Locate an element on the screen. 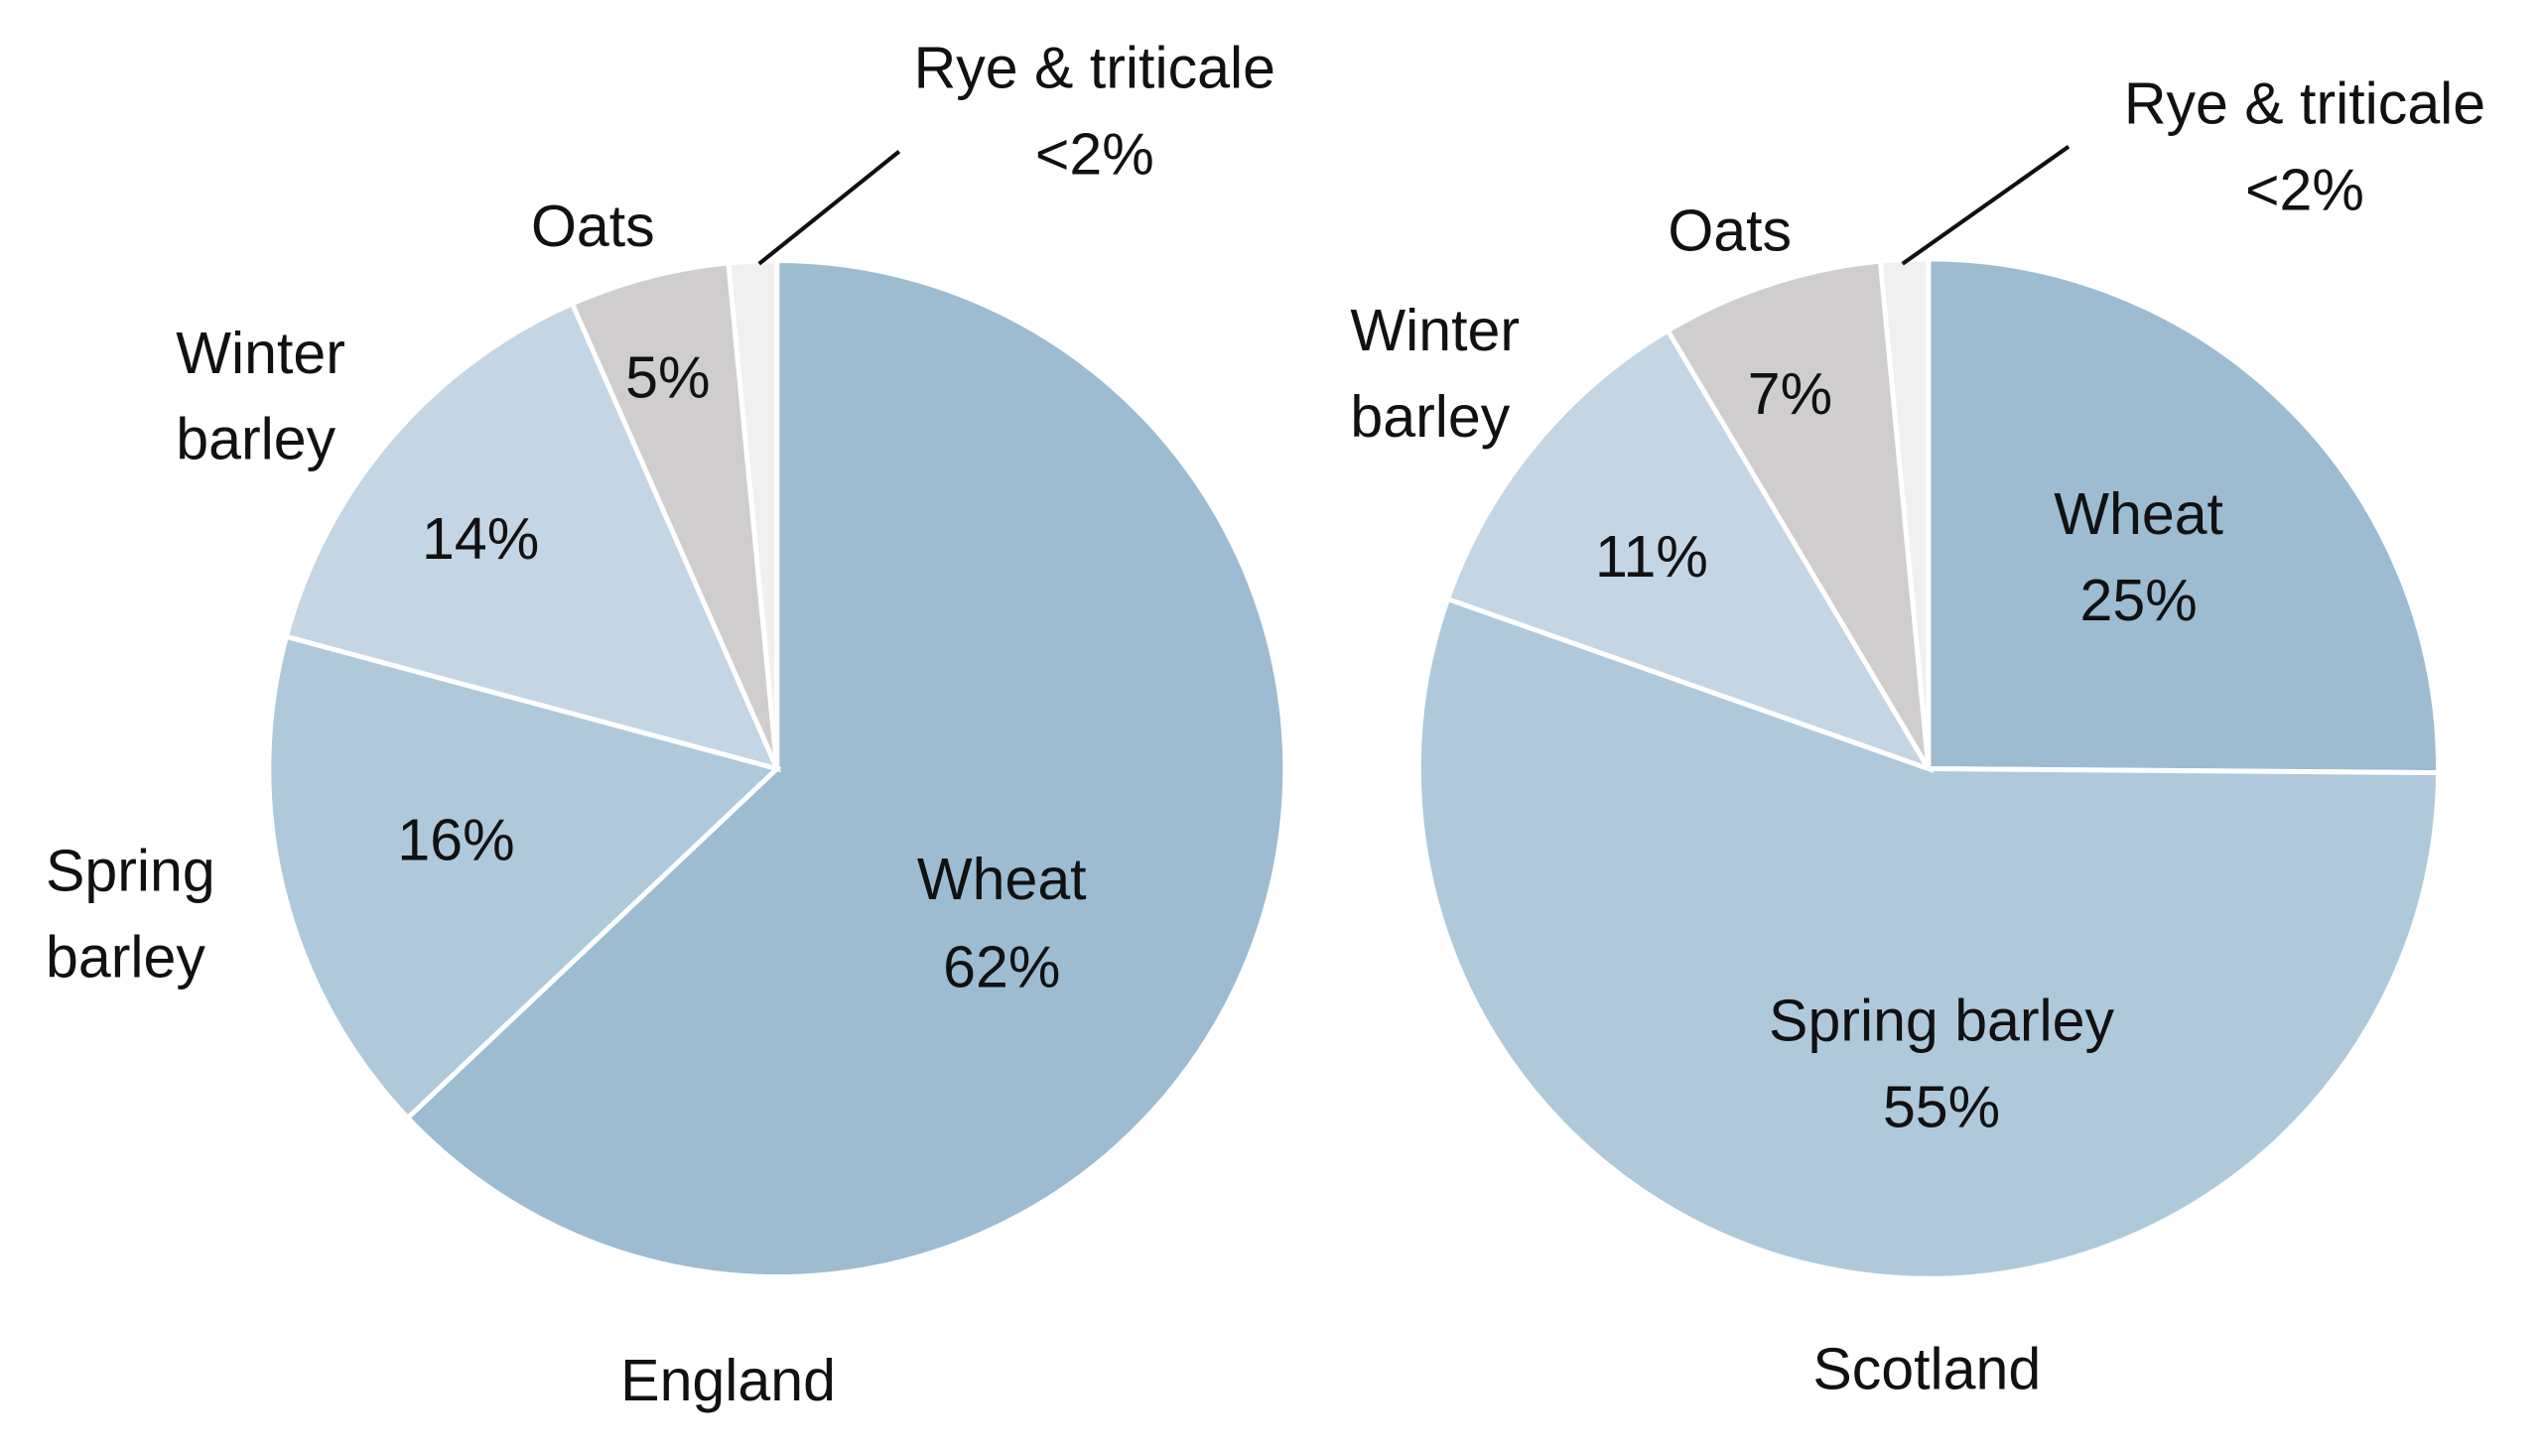  scotland-oats-value: 7% is located at coordinates (1790, 394).